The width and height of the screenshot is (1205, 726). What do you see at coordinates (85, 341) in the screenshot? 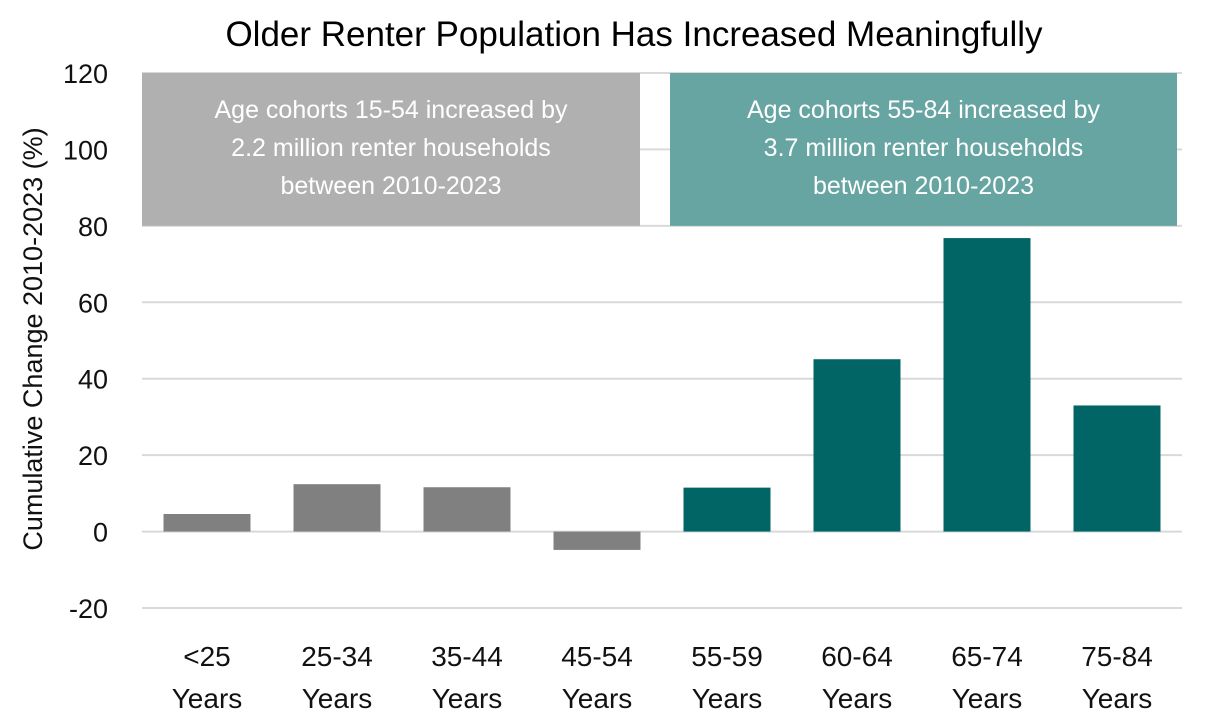
I see `y-tick-labels: -20 0 20 40 60 80 100 120` at bounding box center [85, 341].